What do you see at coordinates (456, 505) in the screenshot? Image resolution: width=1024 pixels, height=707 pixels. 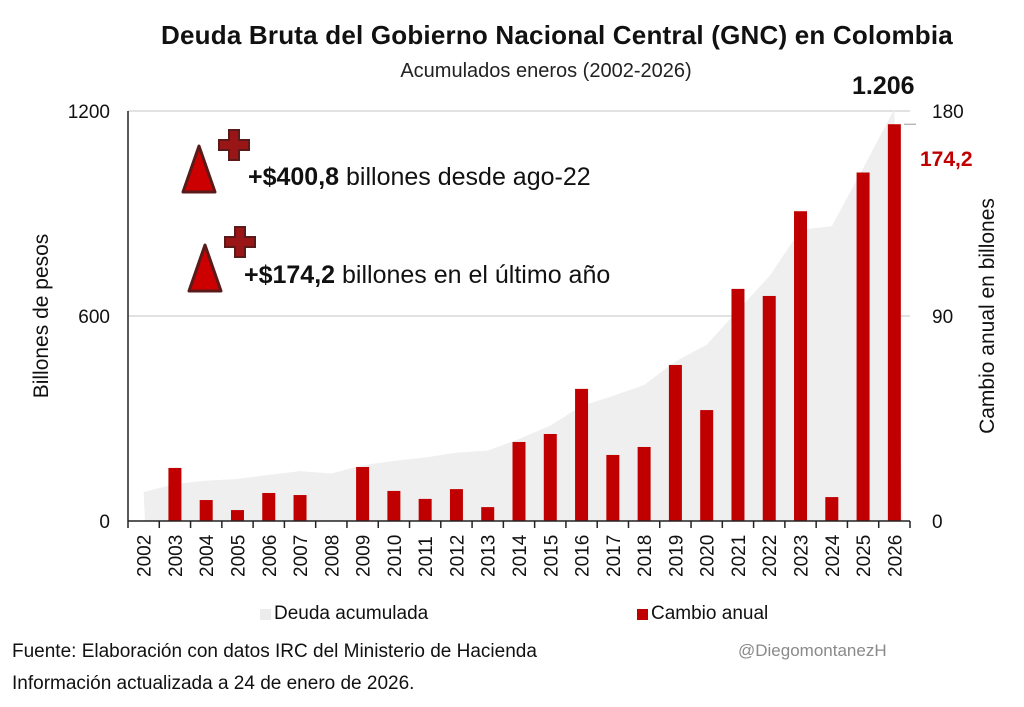 I see `bar-cambio-anual-2012` at bounding box center [456, 505].